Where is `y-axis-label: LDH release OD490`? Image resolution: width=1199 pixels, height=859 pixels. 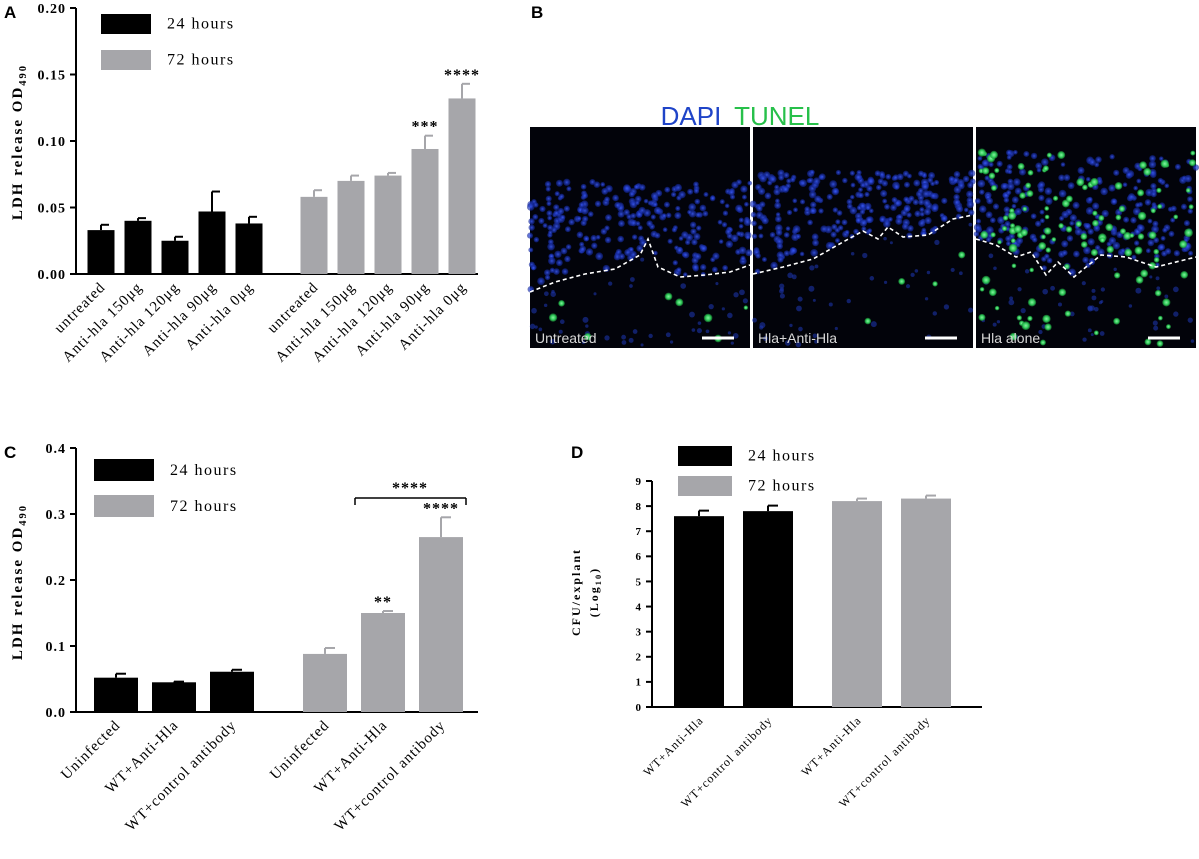
y-axis-label: LDH release OD490 is located at coordinates (19, 142).